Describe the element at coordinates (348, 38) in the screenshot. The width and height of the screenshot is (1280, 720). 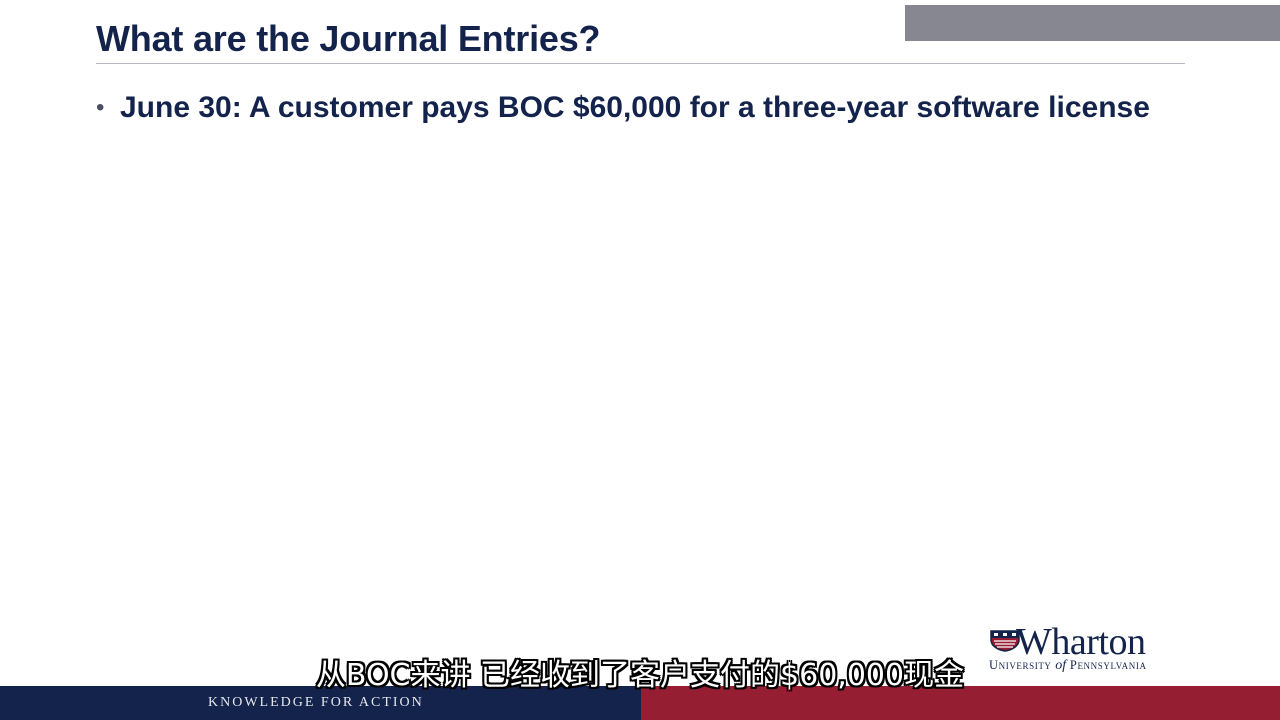
I see `slide-title: What are the Journal Entries?` at that location.